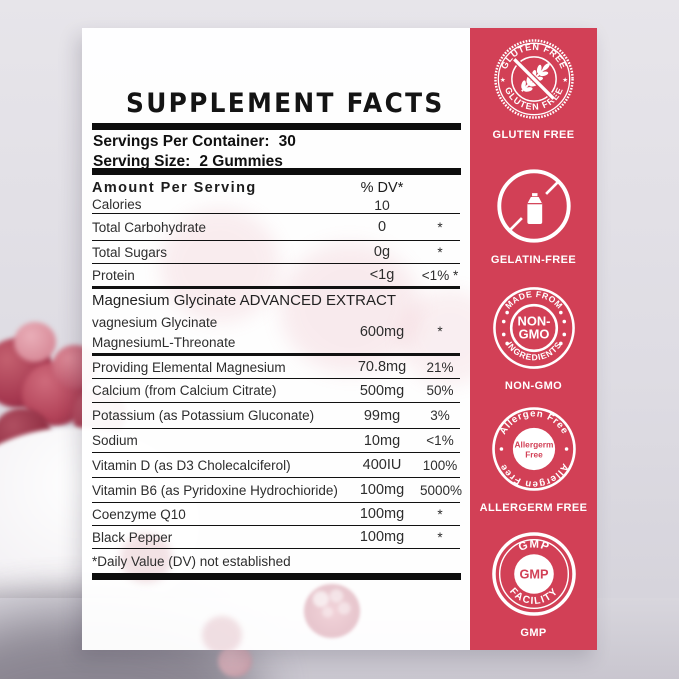 Image resolution: width=679 pixels, height=679 pixels. Describe the element at coordinates (440, 465) in the screenshot. I see `nutrient-dv: 100%` at that location.